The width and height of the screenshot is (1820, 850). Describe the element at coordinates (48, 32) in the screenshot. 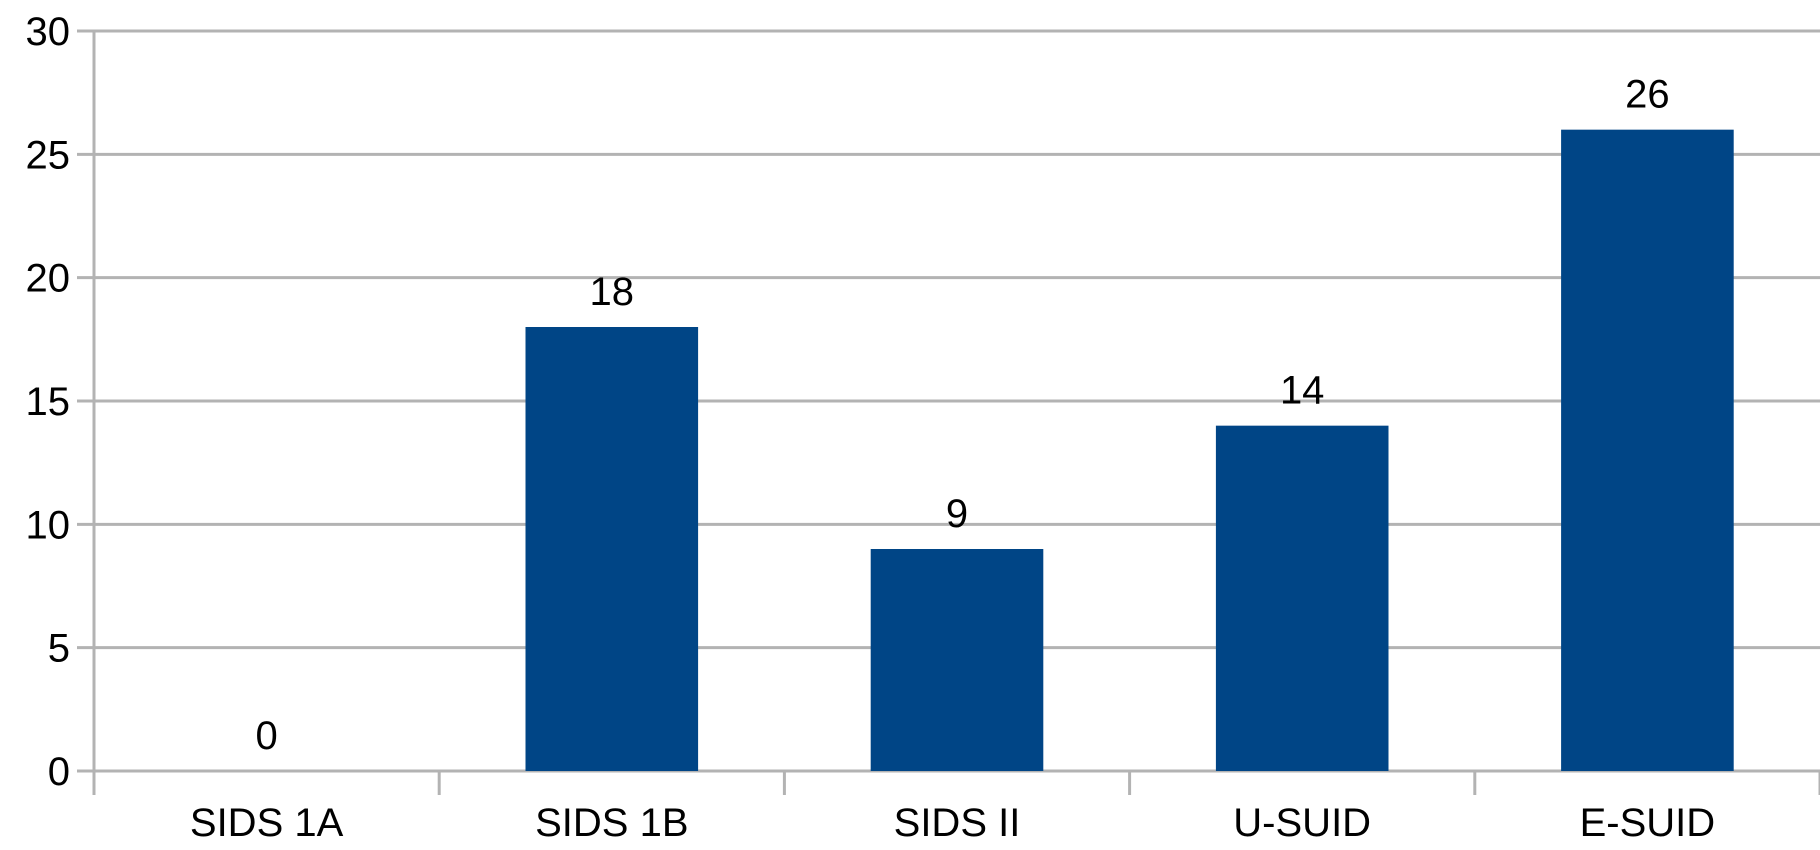

I see `y-tick-label-30: 30` at that location.